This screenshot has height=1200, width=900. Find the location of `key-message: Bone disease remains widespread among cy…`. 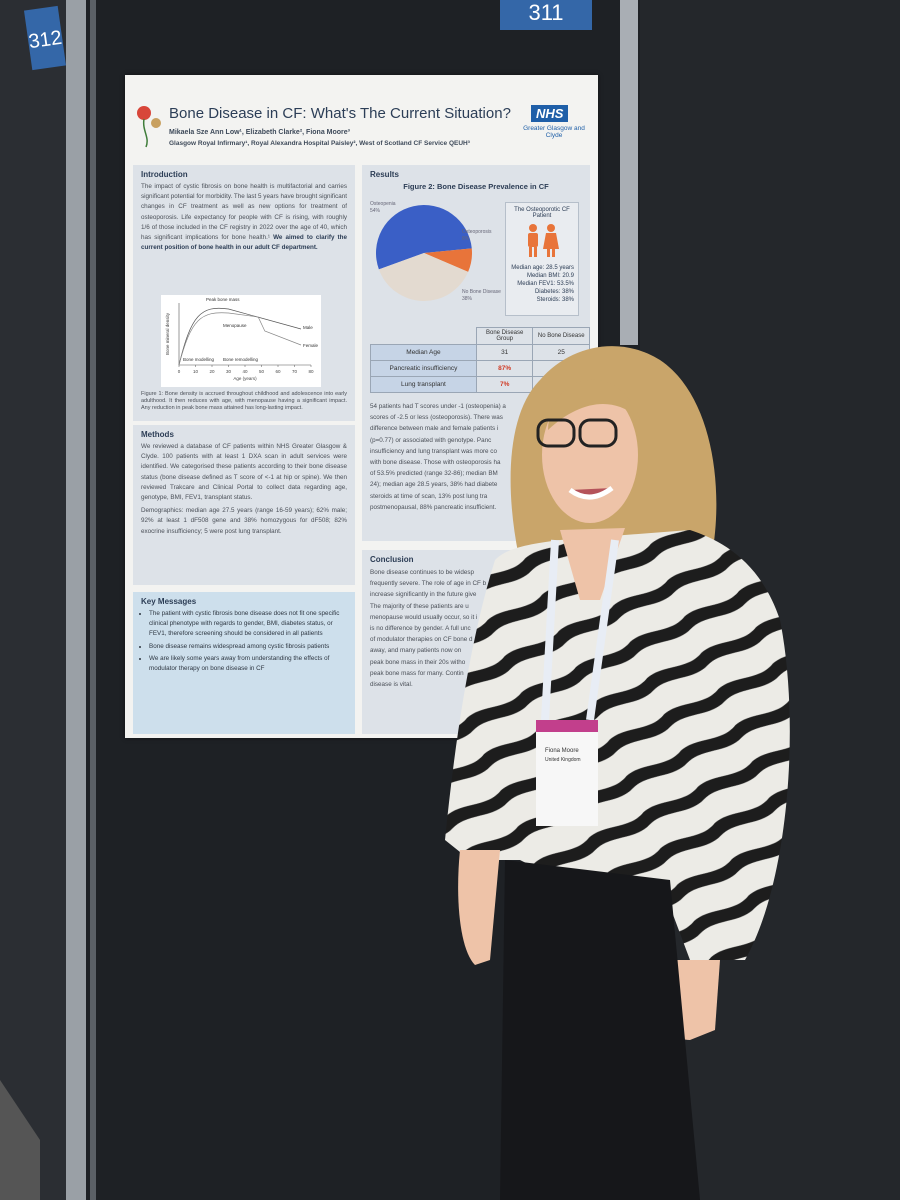

key-message: Bone disease remains widespread among cy… is located at coordinates (248, 647).